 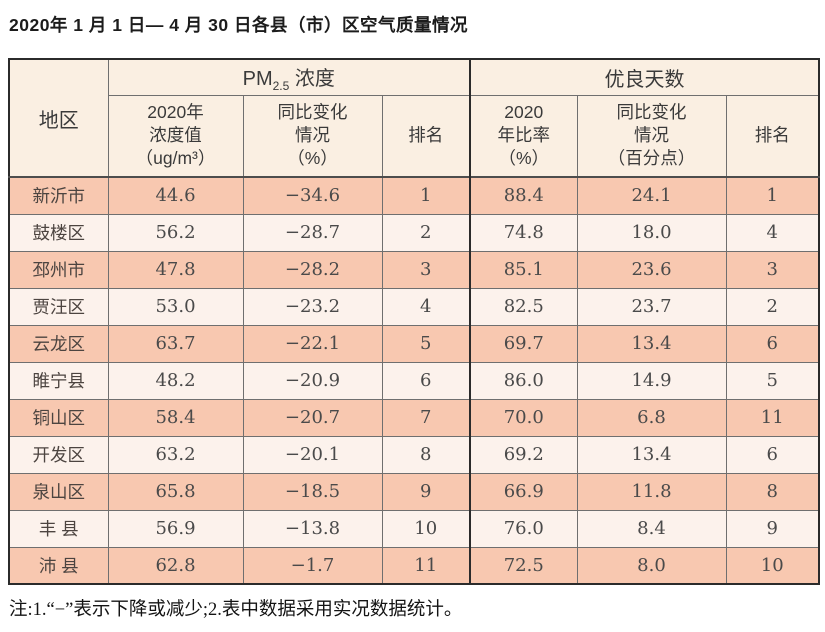 I want to click on pm-value-cell: 48.2, so click(x=175, y=380).